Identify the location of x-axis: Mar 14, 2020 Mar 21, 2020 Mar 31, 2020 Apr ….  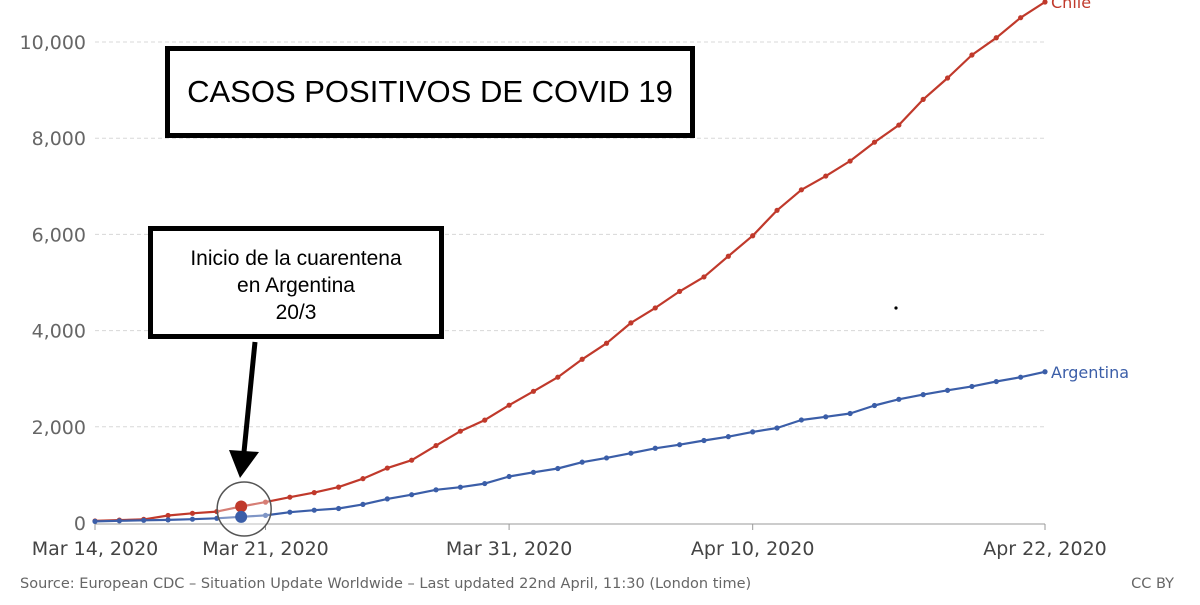
(569, 541).